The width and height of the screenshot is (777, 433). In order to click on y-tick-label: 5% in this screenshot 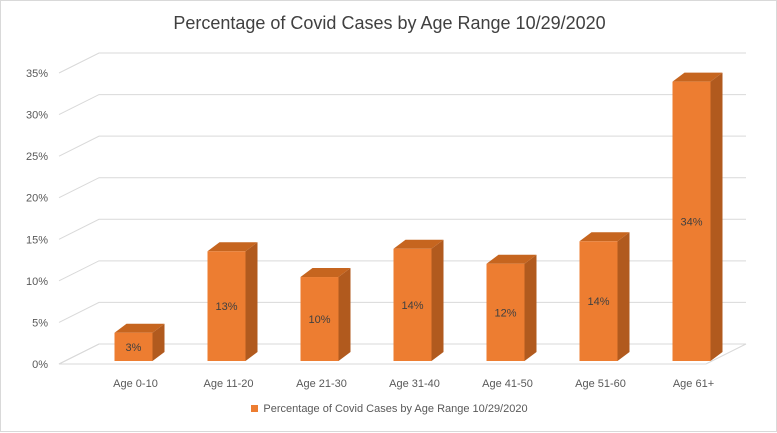, I will do `click(40, 323)`.